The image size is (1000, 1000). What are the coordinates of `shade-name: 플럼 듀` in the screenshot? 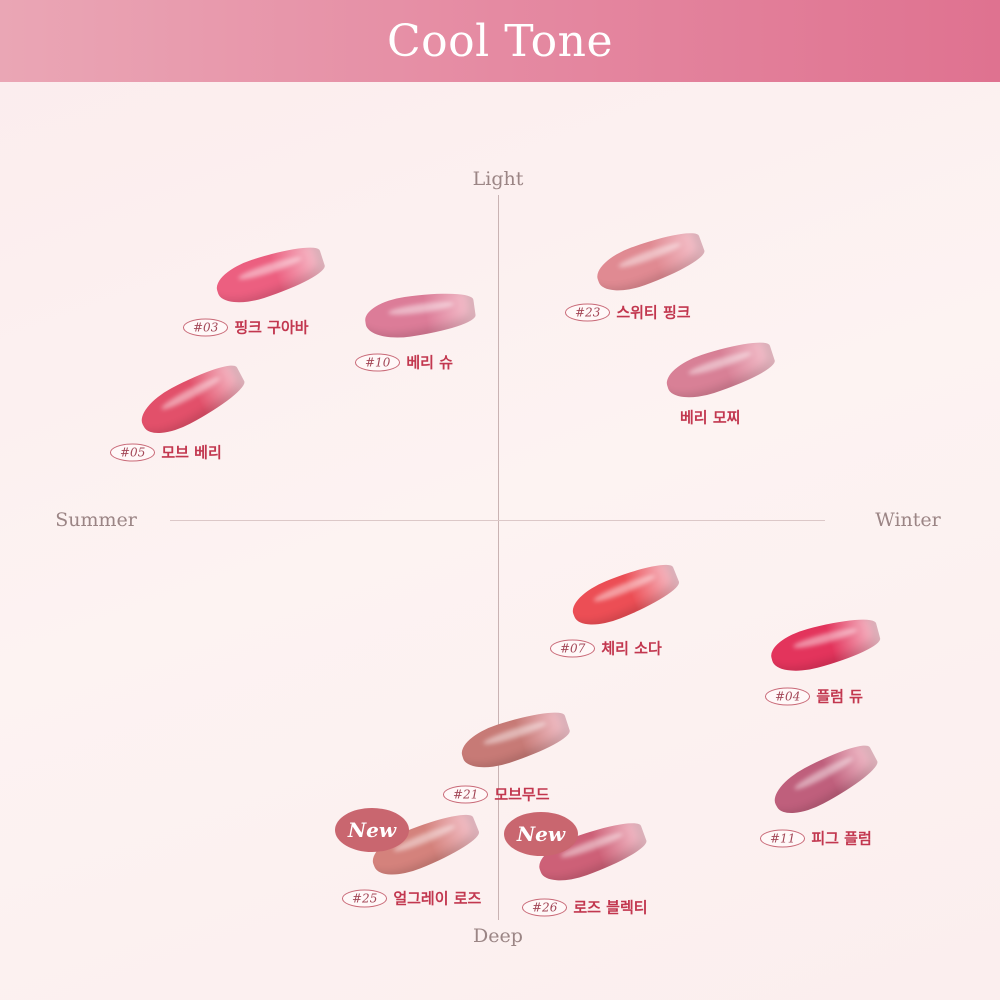 It's located at (839, 696).